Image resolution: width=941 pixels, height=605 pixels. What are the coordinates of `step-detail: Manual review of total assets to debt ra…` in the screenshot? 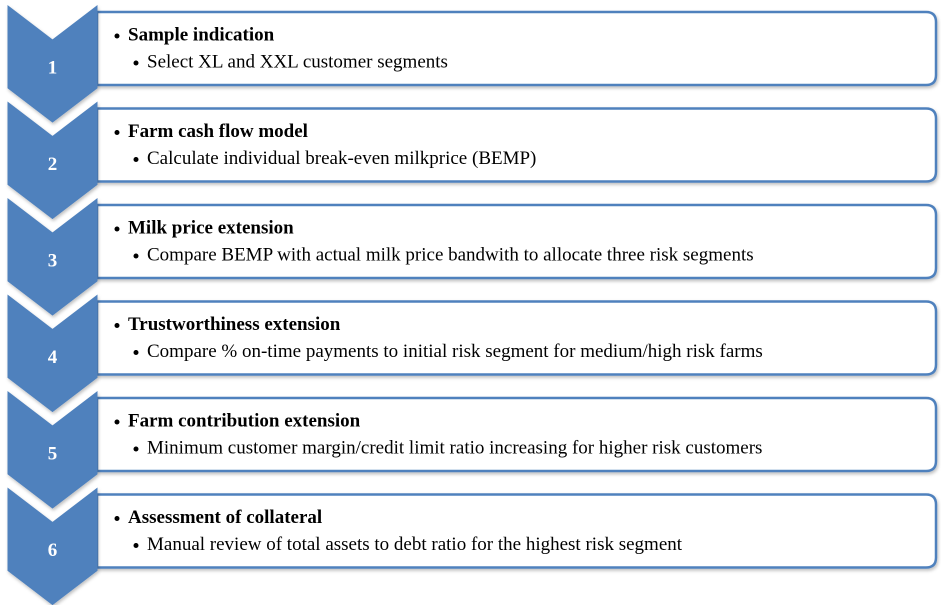 It's located at (415, 544).